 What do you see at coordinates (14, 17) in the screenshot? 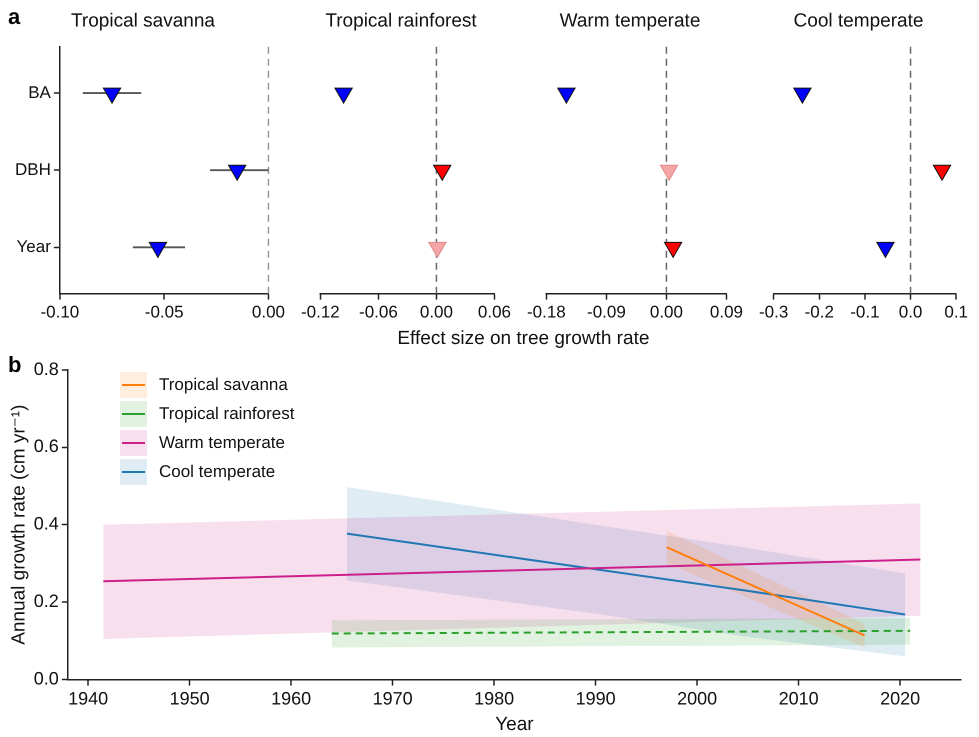
I see `text: a` at bounding box center [14, 17].